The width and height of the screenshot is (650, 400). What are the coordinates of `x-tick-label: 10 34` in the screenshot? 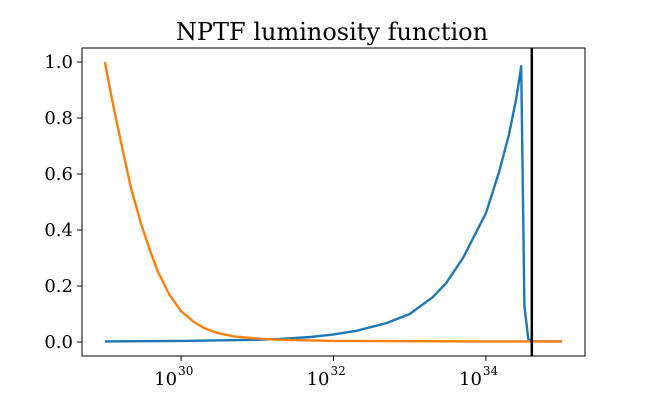 It's located at (479, 377).